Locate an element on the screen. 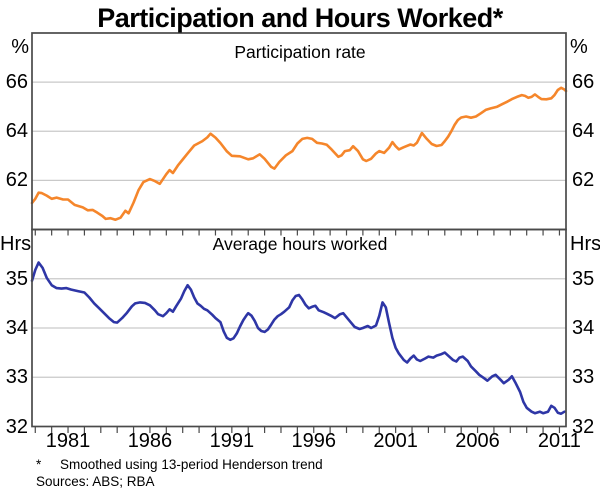 The height and width of the screenshot is (499, 600). x-year-label-1991: 1991 is located at coordinates (232, 441).